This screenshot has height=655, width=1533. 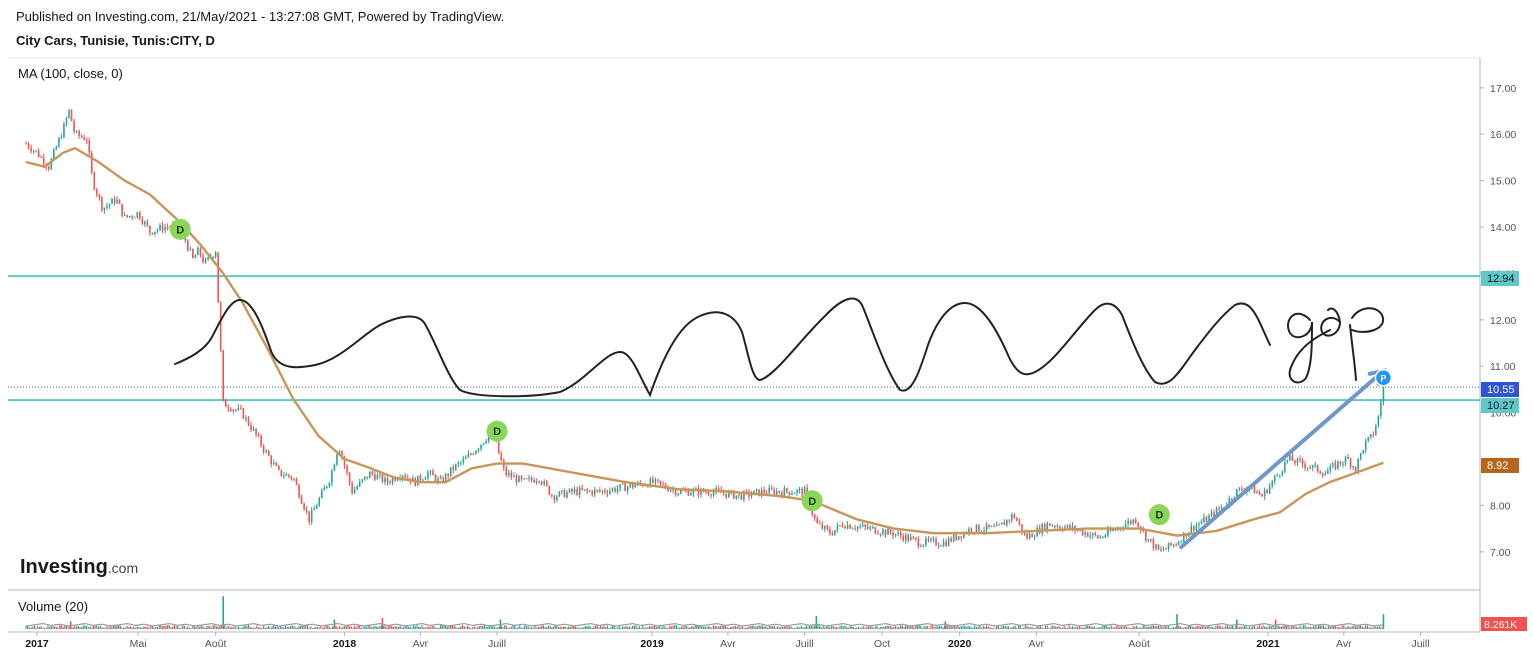 I want to click on x-tick-label: 2019, so click(x=652, y=644).